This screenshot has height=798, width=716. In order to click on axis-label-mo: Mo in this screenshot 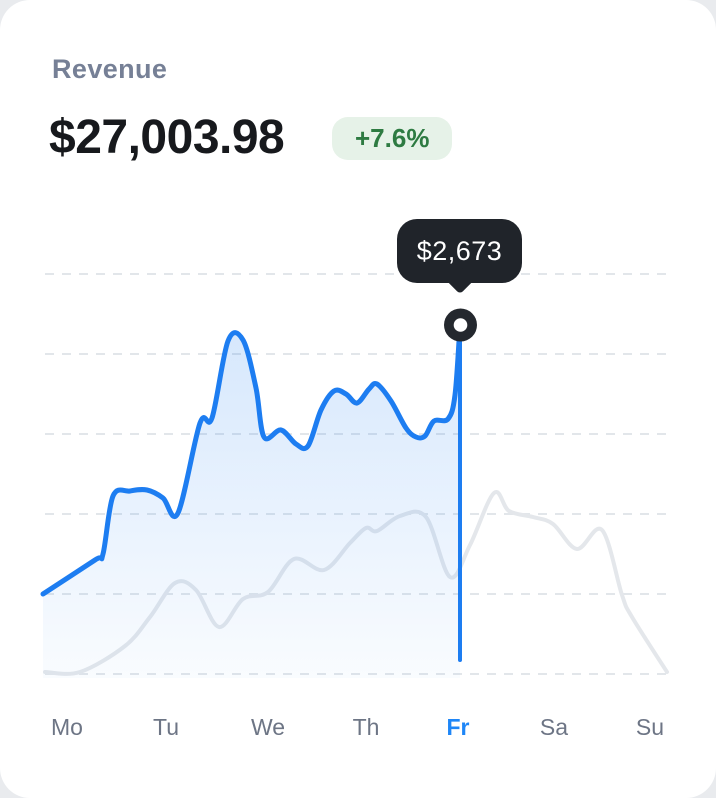, I will do `click(67, 727)`.